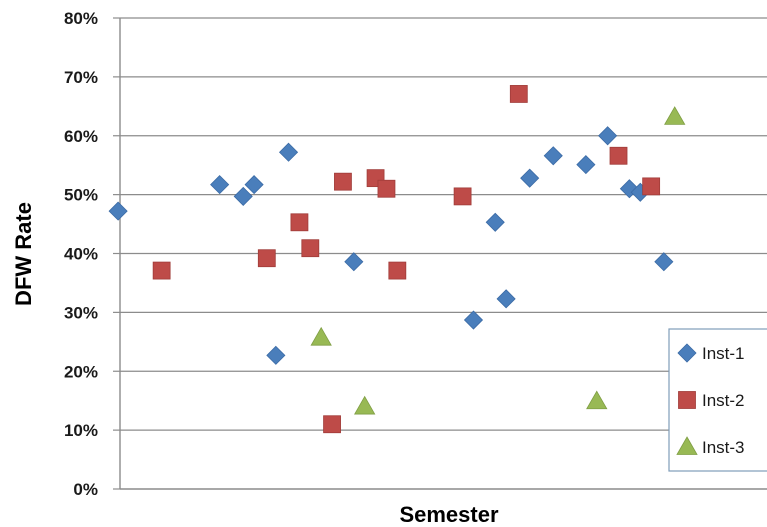 Image resolution: width=767 pixels, height=527 pixels. I want to click on y-tick-label: 70%, so click(81, 77).